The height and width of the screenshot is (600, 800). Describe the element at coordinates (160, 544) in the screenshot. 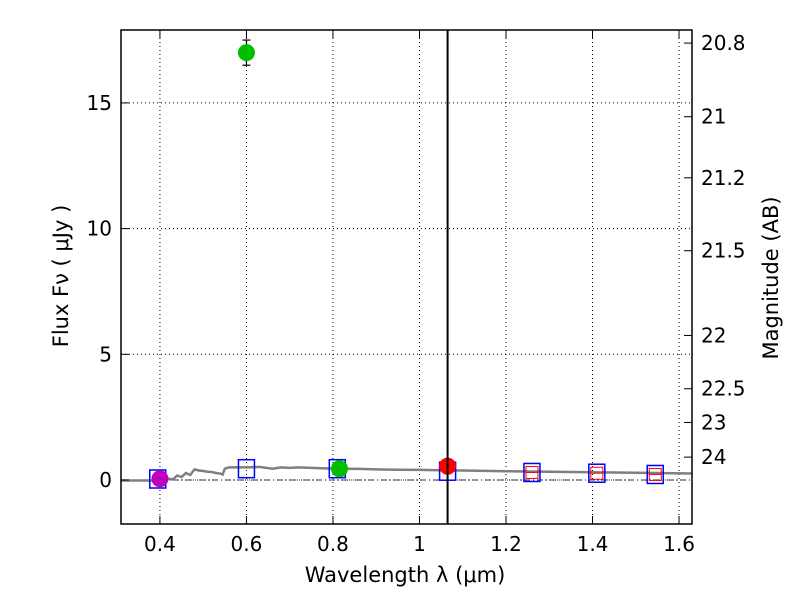

I see `x-tick-label: 0.4` at that location.